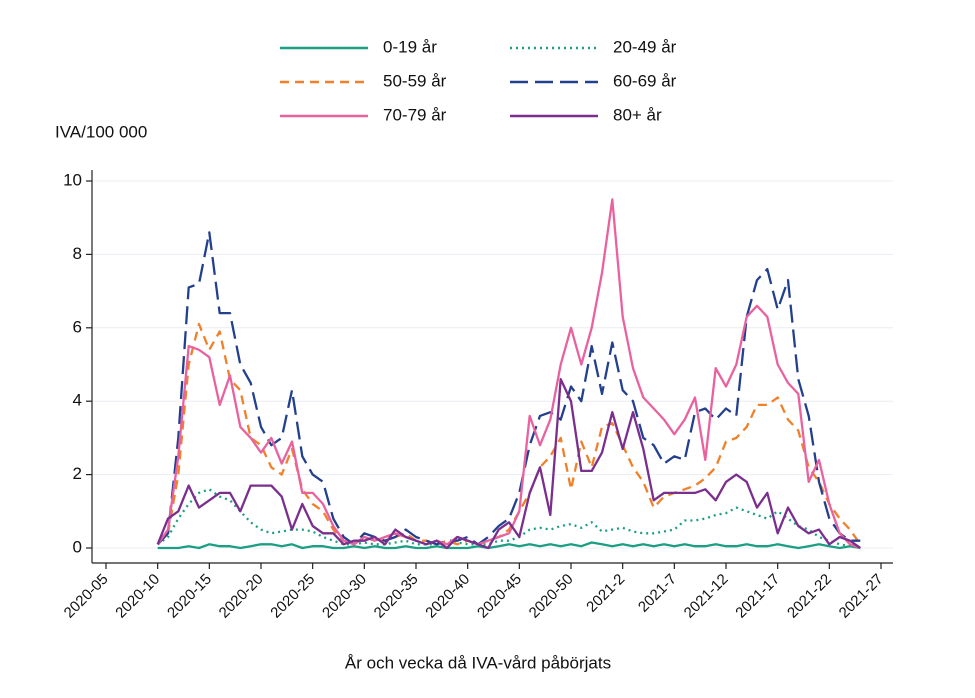 This screenshot has width=975, height=698. Describe the element at coordinates (77, 546) in the screenshot. I see `y-tick-label: 0` at that location.